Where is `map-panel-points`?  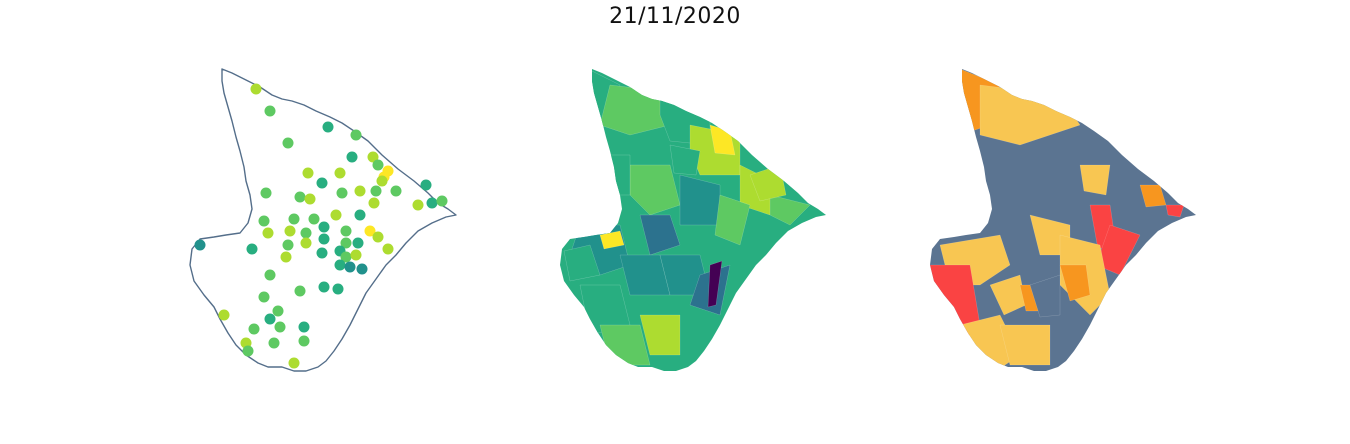 map-panel-points is located at coordinates (323, 220).